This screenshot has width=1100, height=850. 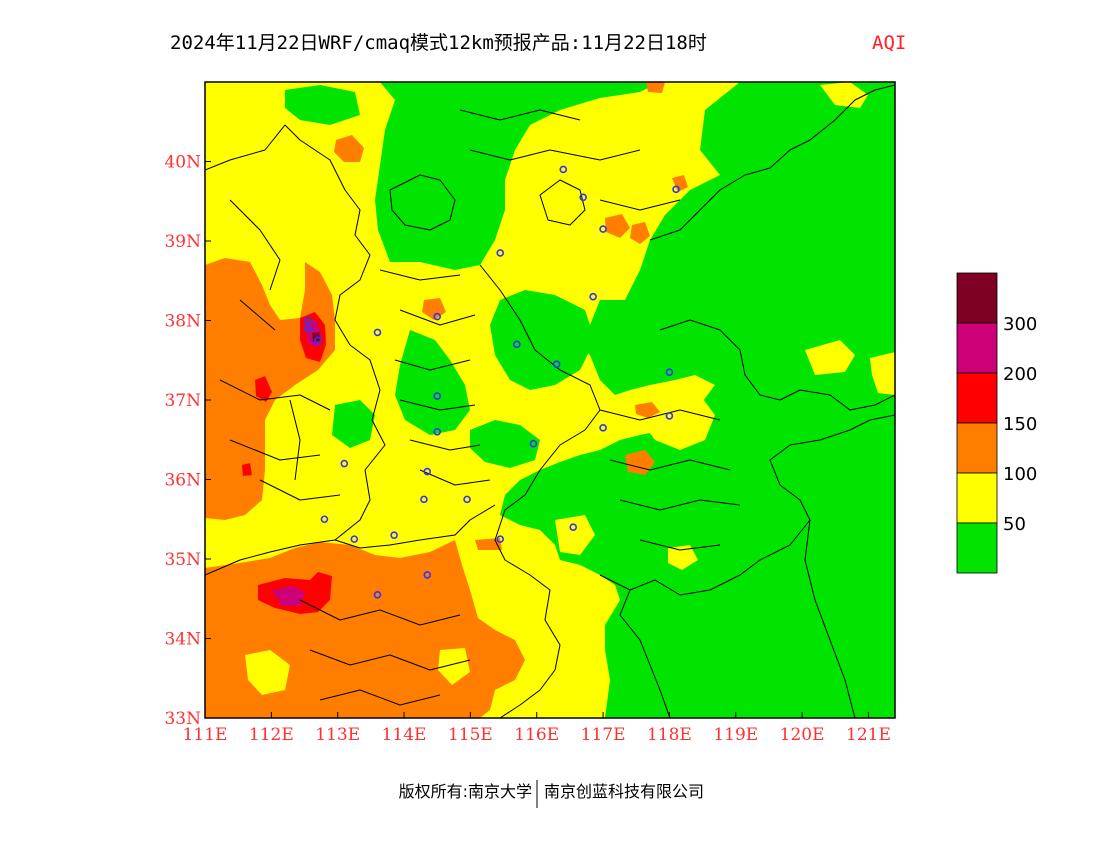 What do you see at coordinates (705, 557) in the screenshot?
I see `boundary-shandong-jiangsu` at bounding box center [705, 557].